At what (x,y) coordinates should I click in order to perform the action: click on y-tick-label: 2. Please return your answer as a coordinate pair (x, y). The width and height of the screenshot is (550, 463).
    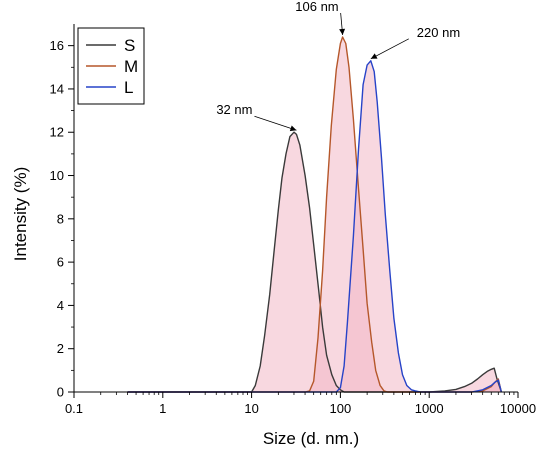
    Looking at the image, I should click on (60, 348).